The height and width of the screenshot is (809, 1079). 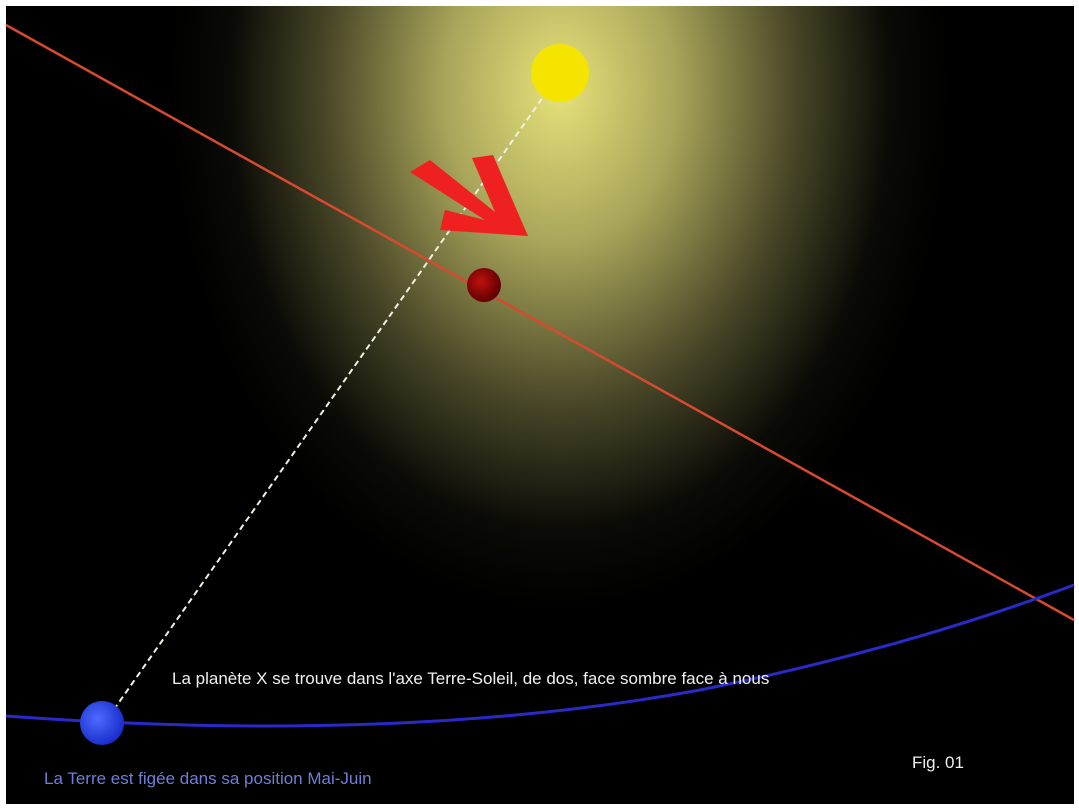 What do you see at coordinates (938, 762) in the screenshot?
I see `figure-label: Fig. 01` at bounding box center [938, 762].